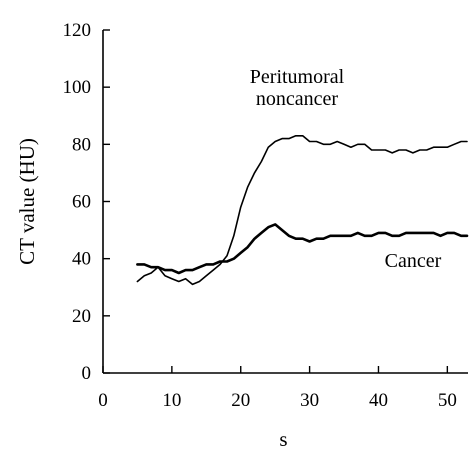  I want to click on x-tick-label: 40, so click(378, 400).